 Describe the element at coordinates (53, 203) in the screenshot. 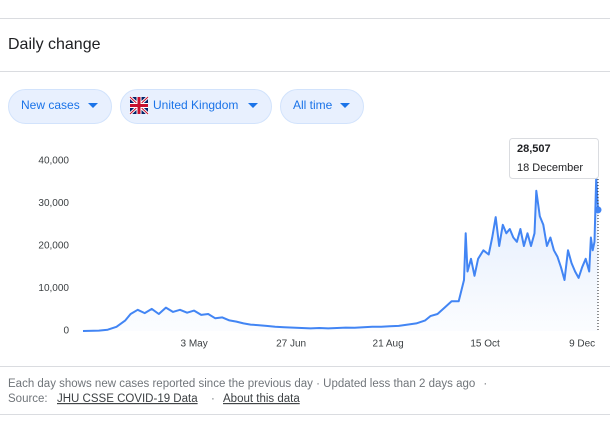

I see `y-tick-label: 30,000` at that location.